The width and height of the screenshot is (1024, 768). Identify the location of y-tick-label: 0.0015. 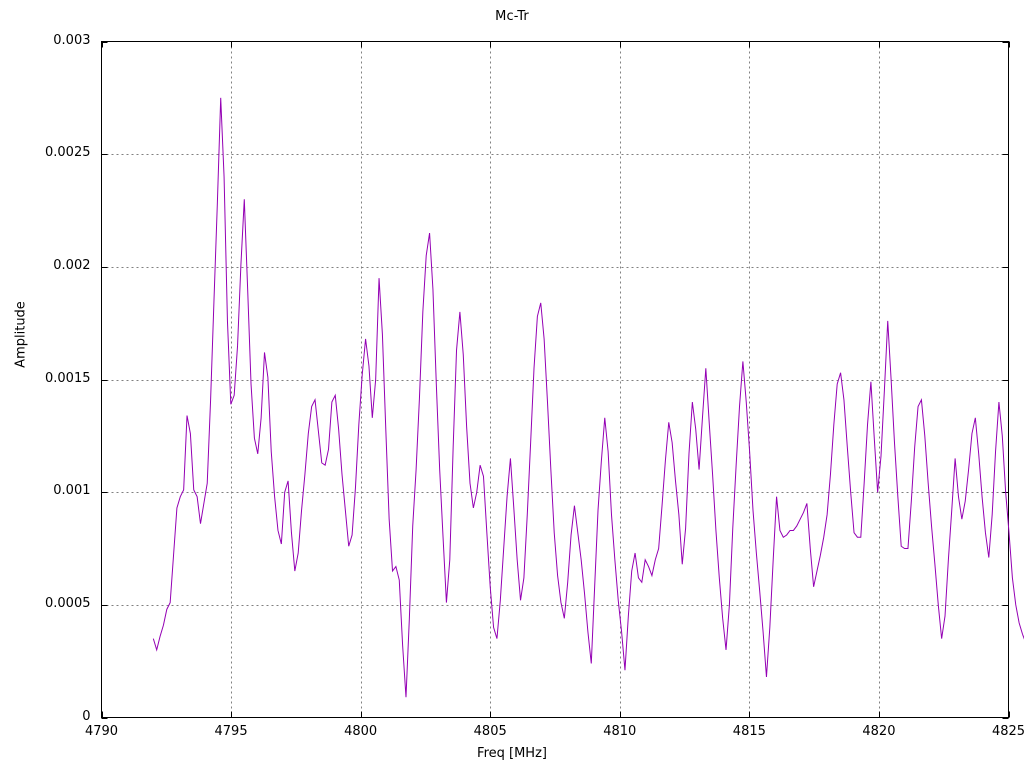
(68, 378).